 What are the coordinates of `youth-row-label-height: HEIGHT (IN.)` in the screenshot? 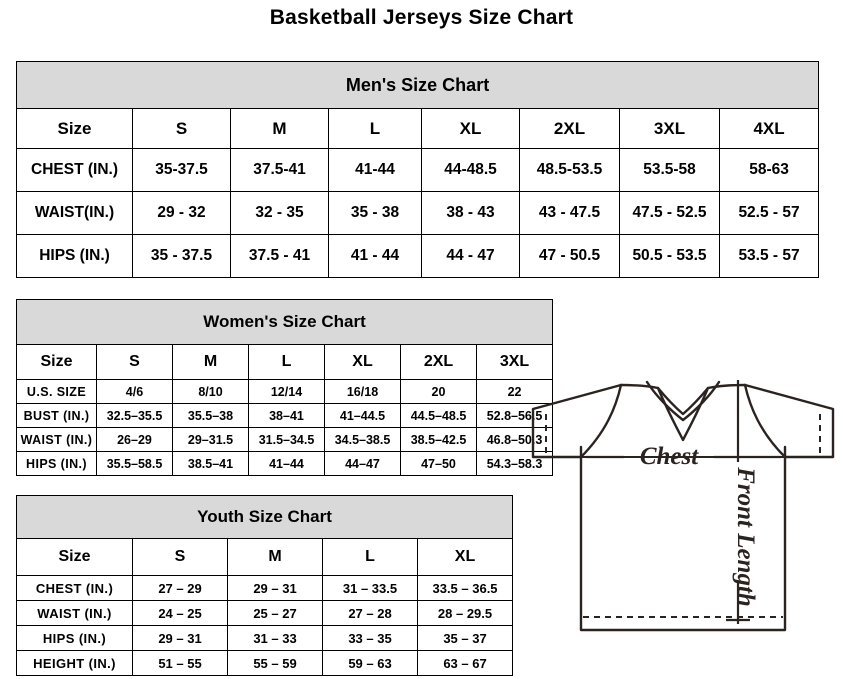 It's located at (74, 663).